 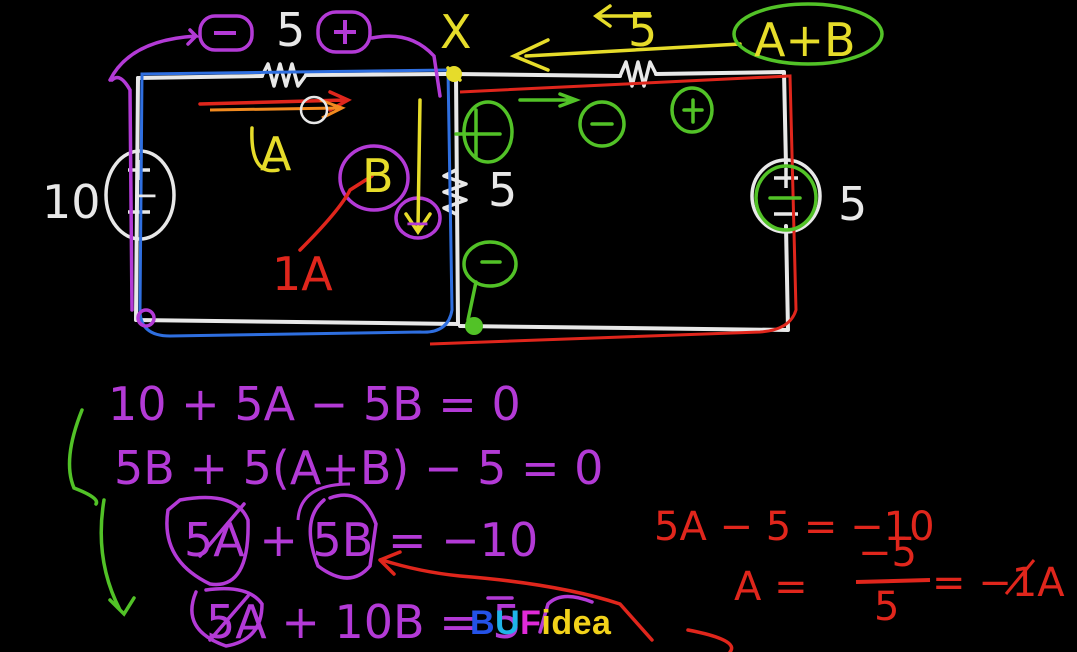 What do you see at coordinates (323, 501) in the screenshot?
I see `equation-2-bracket` at bounding box center [323, 501].